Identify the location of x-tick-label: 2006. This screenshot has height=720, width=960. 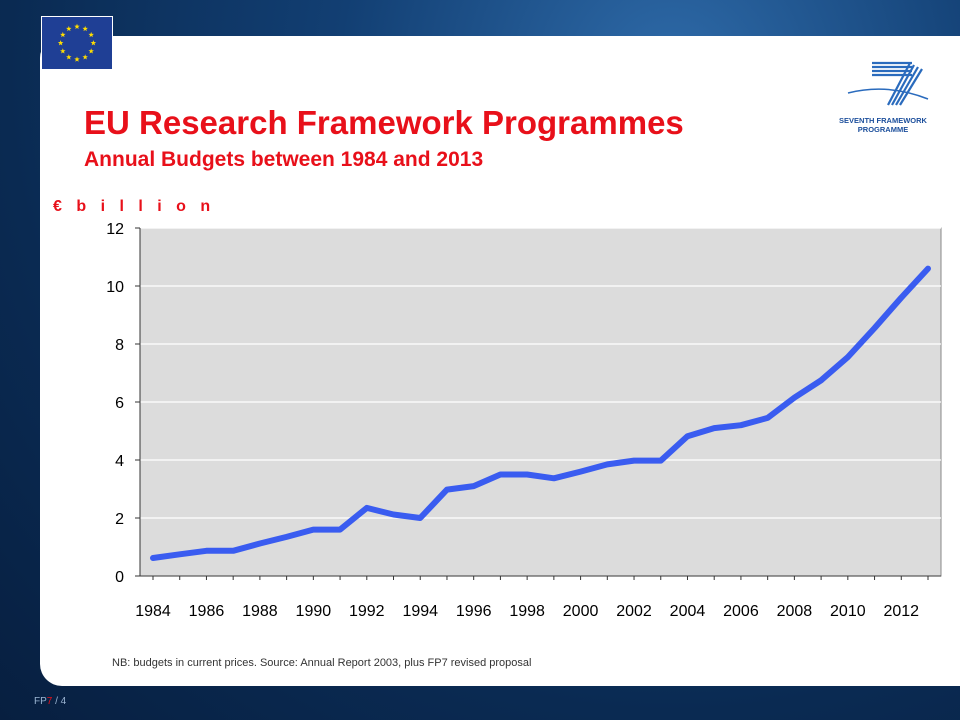
(741, 611).